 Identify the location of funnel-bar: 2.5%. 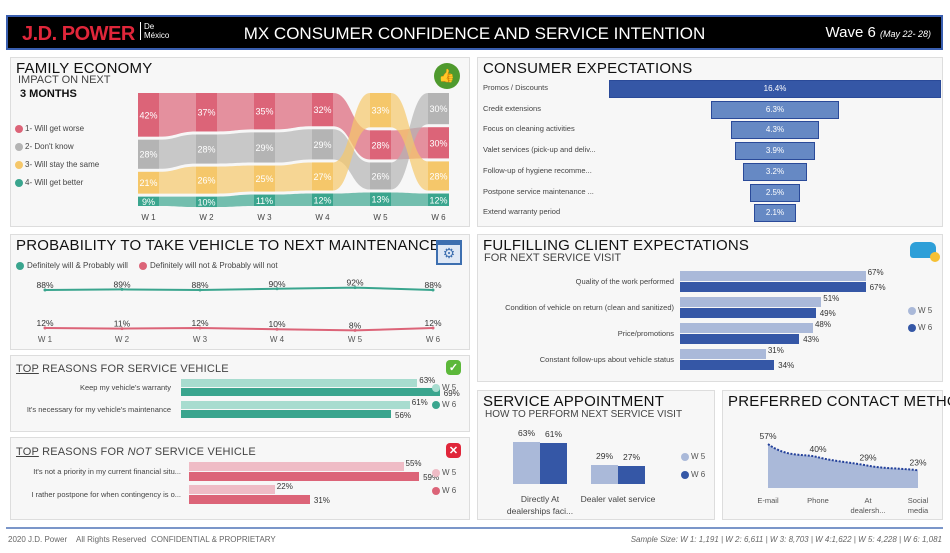
(775, 192).